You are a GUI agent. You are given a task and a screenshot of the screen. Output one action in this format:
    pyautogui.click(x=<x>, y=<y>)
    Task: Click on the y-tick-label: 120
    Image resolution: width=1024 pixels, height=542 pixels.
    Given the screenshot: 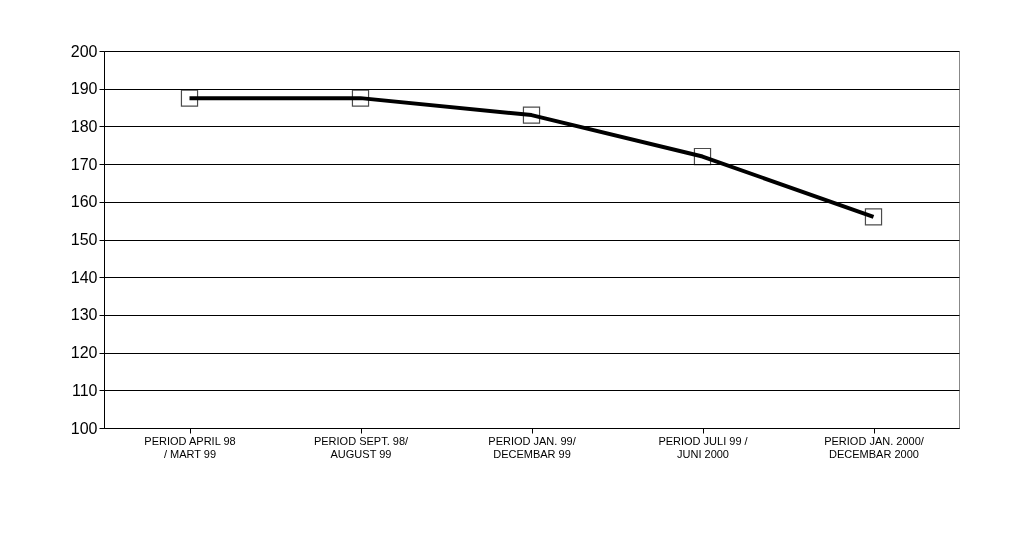 What is the action you would take?
    pyautogui.click(x=84, y=353)
    